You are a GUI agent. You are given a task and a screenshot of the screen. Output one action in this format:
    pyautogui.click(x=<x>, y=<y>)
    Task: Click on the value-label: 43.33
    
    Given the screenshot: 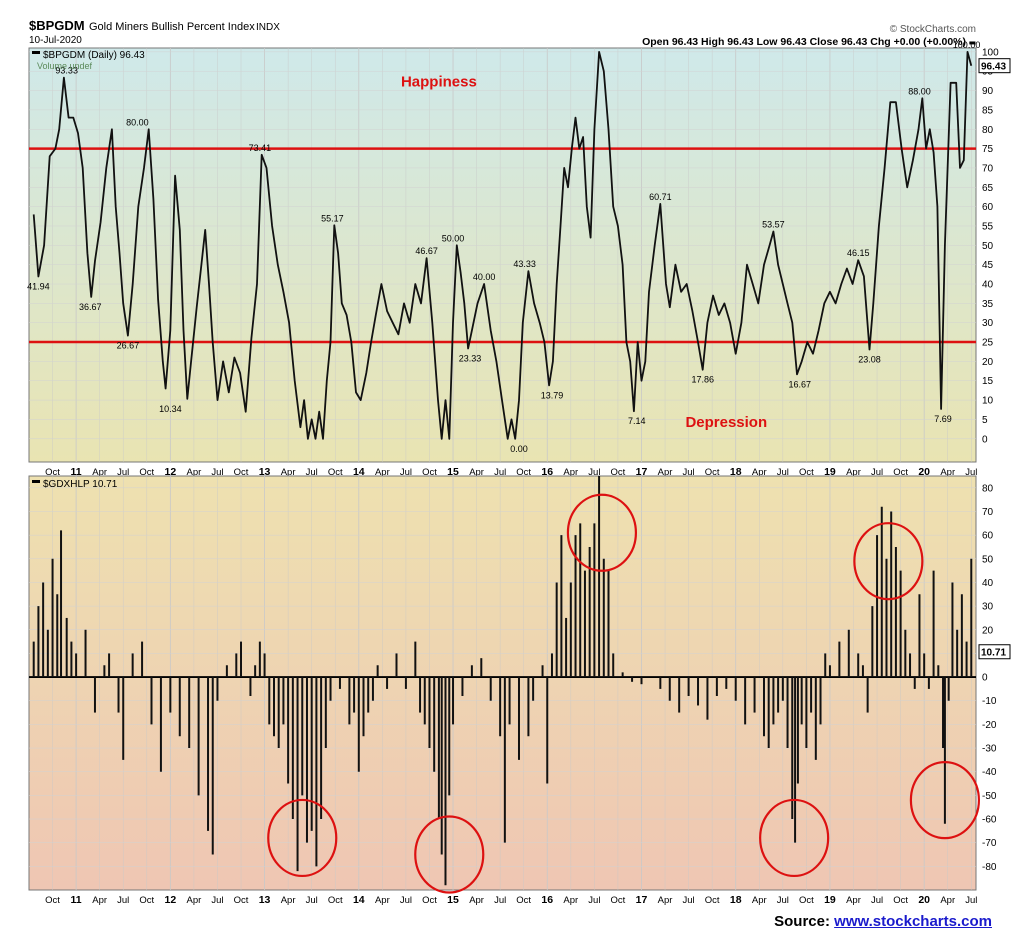 What is the action you would take?
    pyautogui.click(x=524, y=264)
    